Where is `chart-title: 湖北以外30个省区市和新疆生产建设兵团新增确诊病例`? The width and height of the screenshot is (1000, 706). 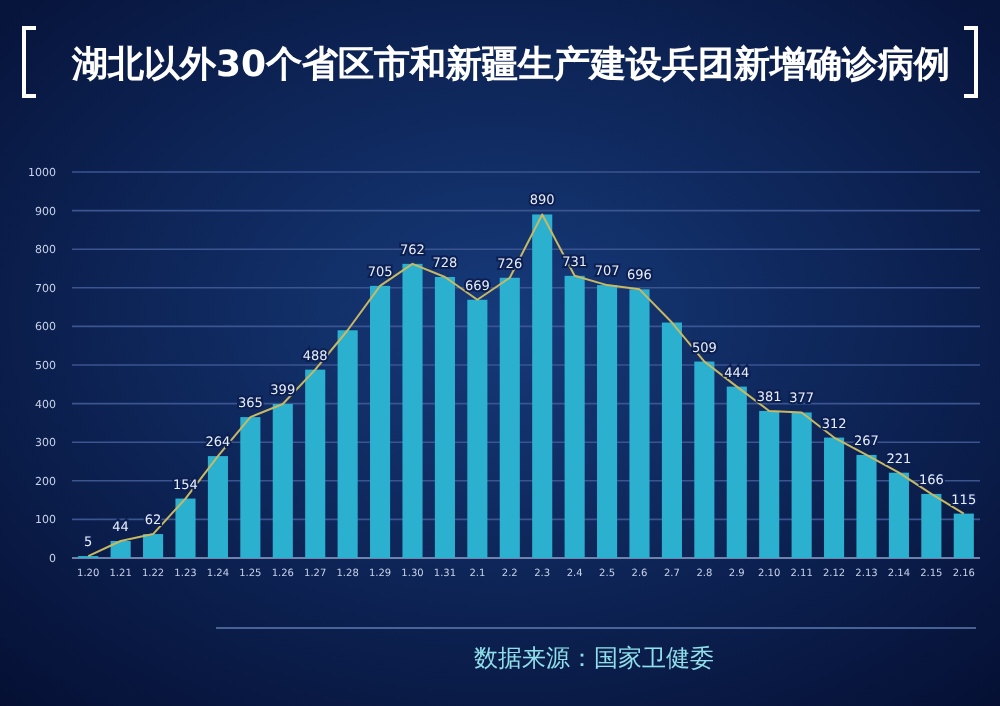 chart-title: 湖北以外30个省区市和新疆生产建设兵团新增确诊病例 is located at coordinates (510, 65).